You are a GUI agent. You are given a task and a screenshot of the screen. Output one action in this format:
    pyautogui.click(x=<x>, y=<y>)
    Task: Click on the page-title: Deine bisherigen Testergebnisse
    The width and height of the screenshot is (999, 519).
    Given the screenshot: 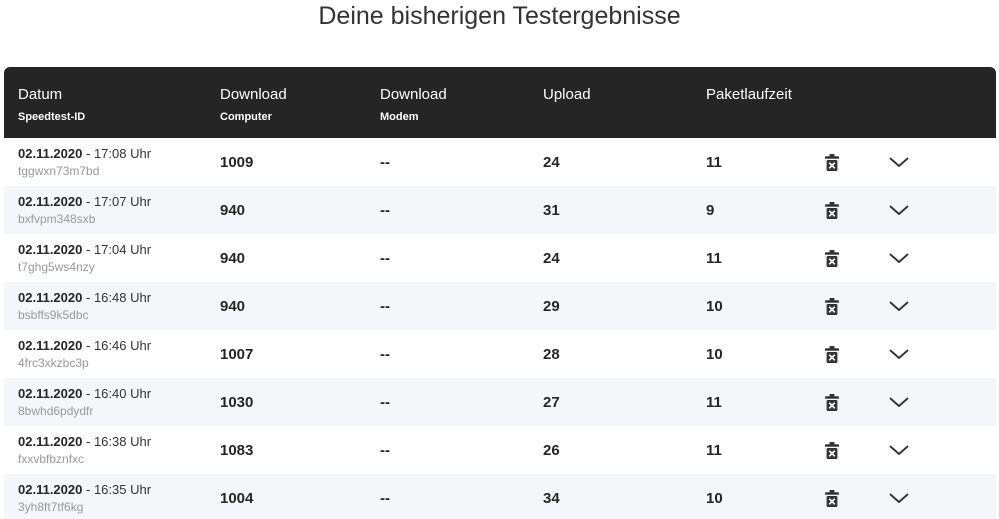 What is the action you would take?
    pyautogui.click(x=499, y=16)
    